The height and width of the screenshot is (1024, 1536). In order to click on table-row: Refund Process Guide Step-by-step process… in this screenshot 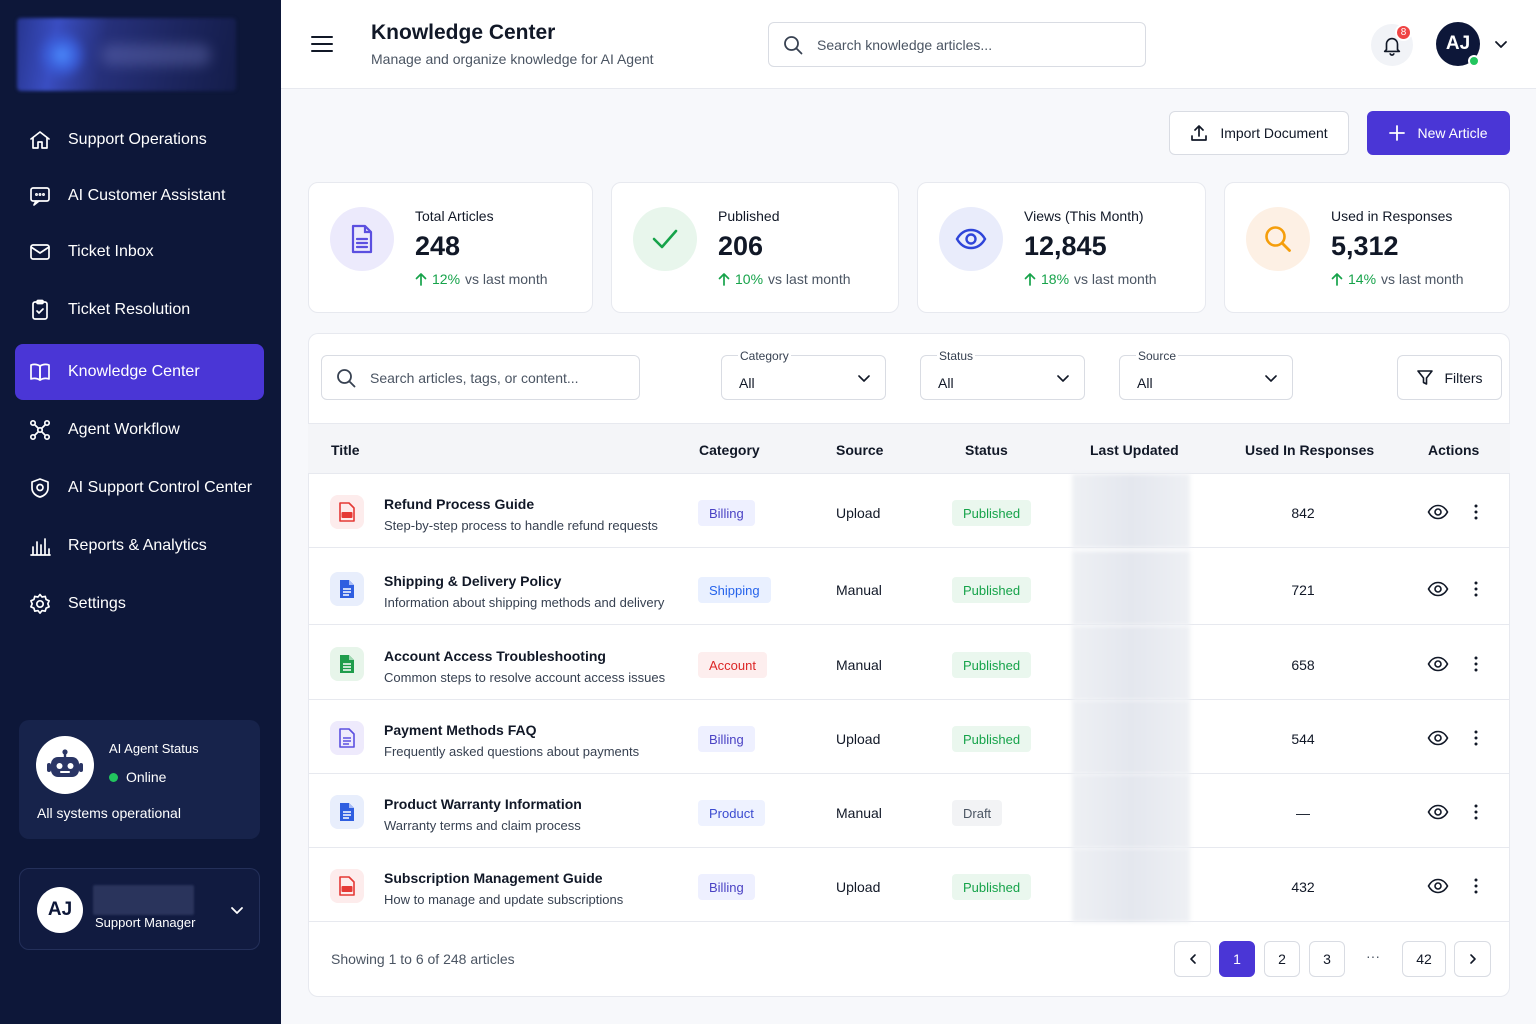, I will do `click(909, 511)`.